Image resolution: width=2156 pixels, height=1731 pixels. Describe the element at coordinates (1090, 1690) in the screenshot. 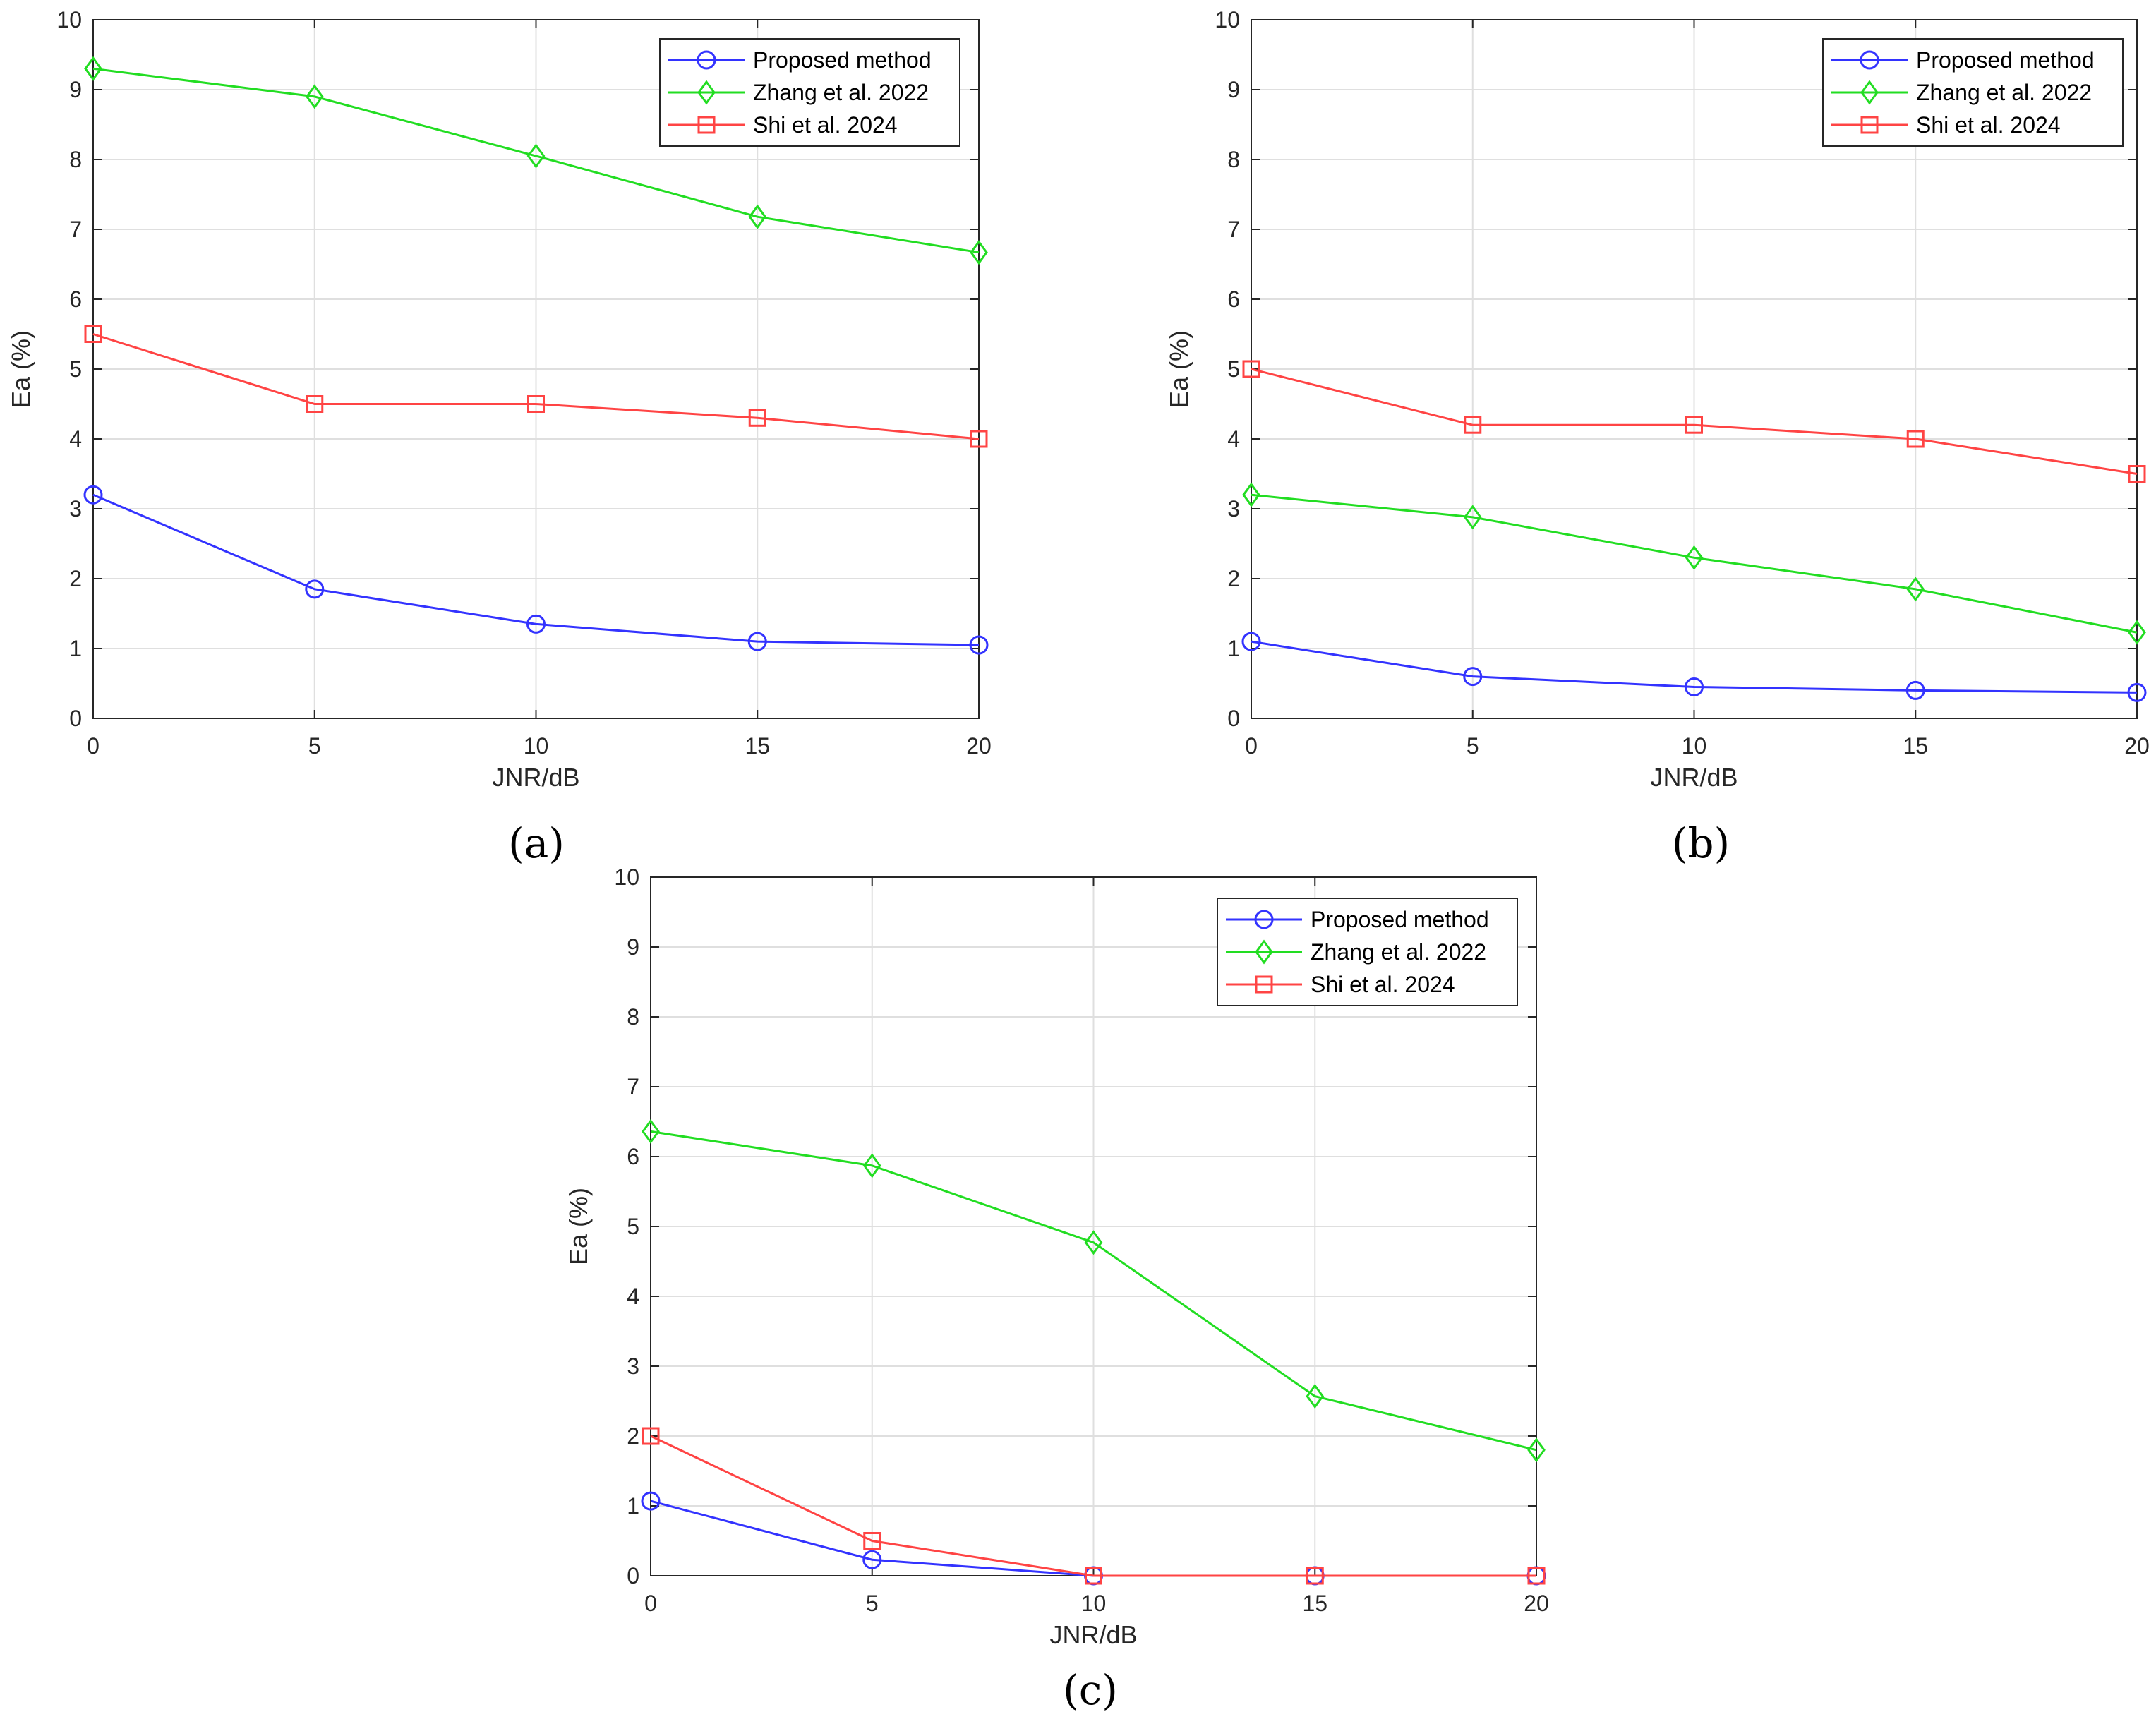

I see `panel-caption: (c)` at that location.